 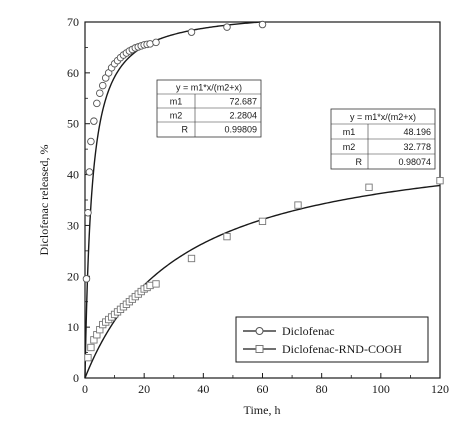 What do you see at coordinates (322, 389) in the screenshot?
I see `x-tick-label: 80` at bounding box center [322, 389].